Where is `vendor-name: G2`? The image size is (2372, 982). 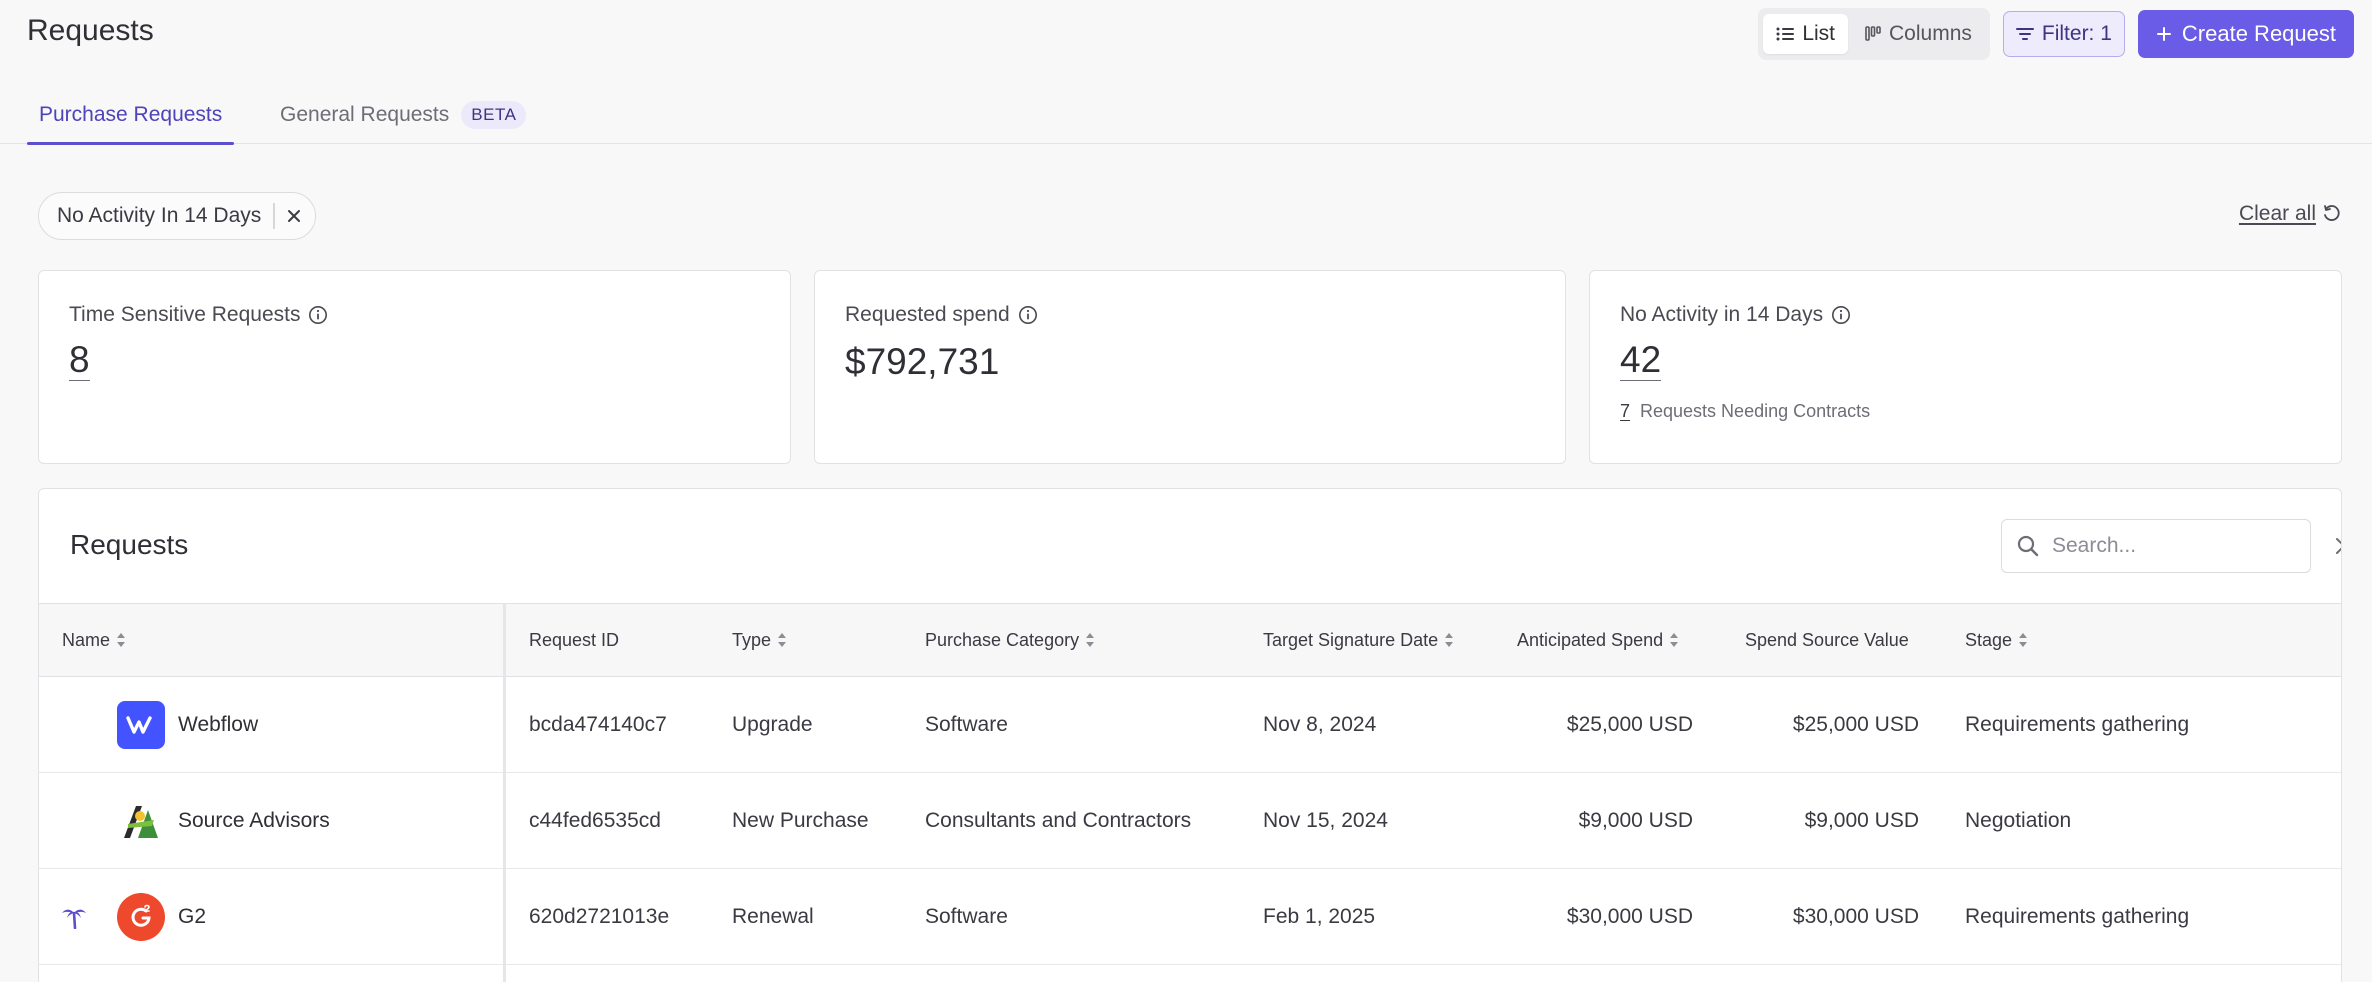 vendor-name: G2 is located at coordinates (192, 916).